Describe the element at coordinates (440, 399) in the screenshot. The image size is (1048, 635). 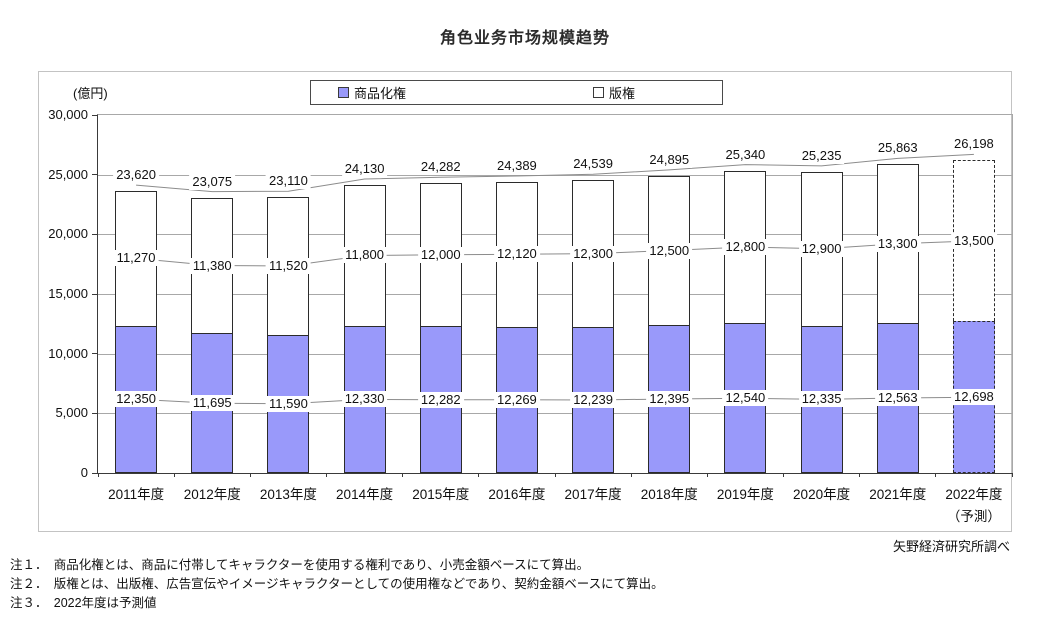
I see `merchandising-value-label: 12,282` at that location.